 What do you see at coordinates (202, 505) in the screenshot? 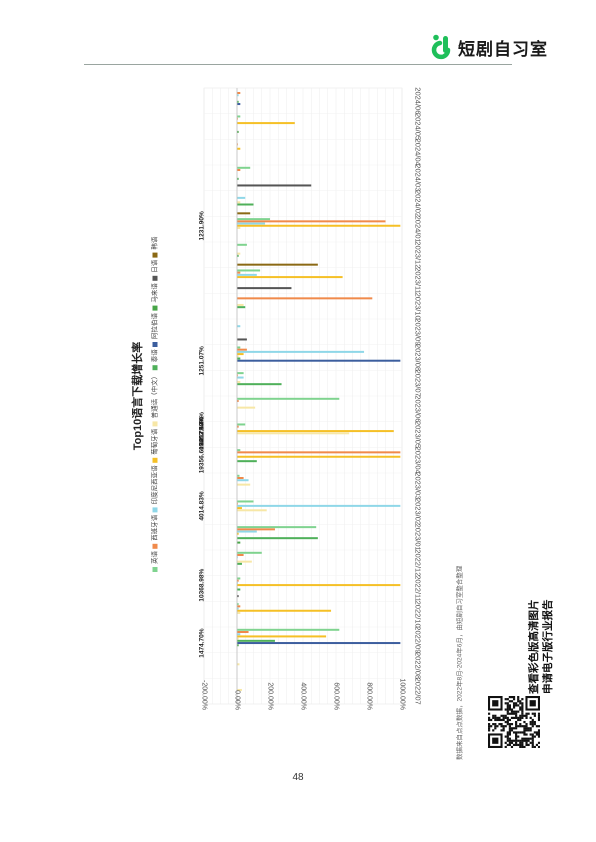
I see `data-label: 4014.83%` at bounding box center [202, 505].